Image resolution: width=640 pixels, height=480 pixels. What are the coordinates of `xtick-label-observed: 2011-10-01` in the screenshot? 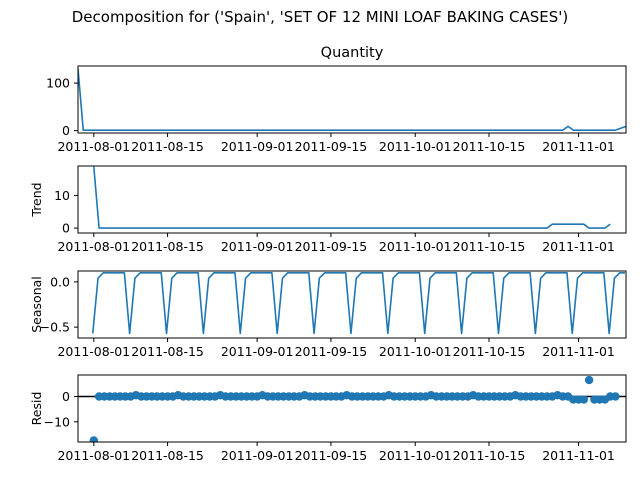 It's located at (415, 146).